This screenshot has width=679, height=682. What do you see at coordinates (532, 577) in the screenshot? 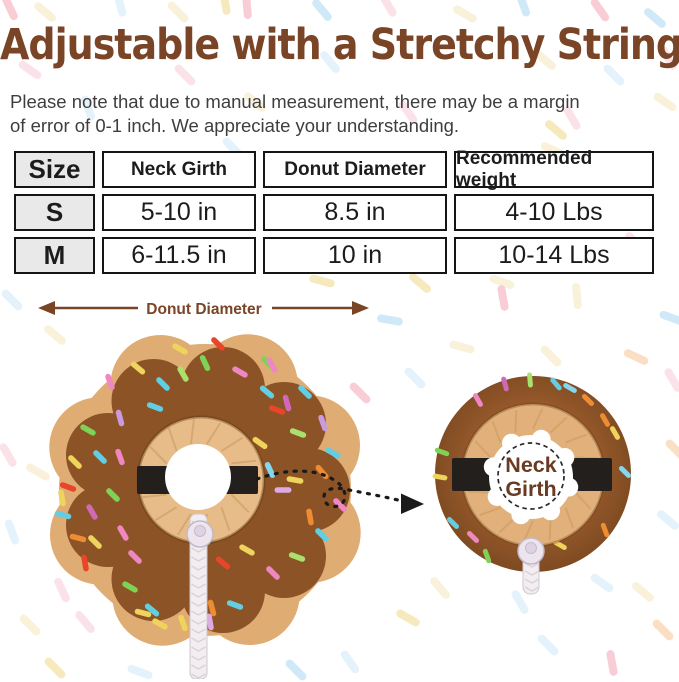
I see `magnifier-cord-braid` at bounding box center [532, 577].